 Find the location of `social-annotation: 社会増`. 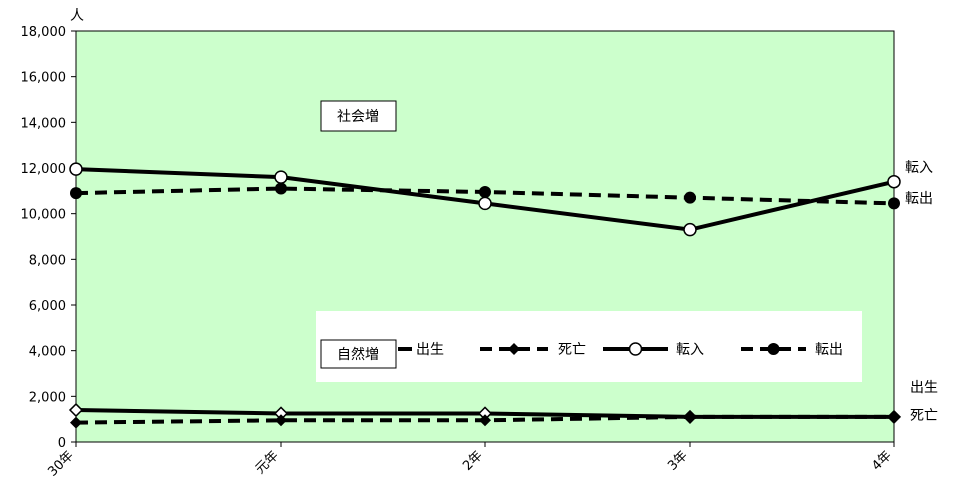

social-annotation: 社会増 is located at coordinates (358, 117).